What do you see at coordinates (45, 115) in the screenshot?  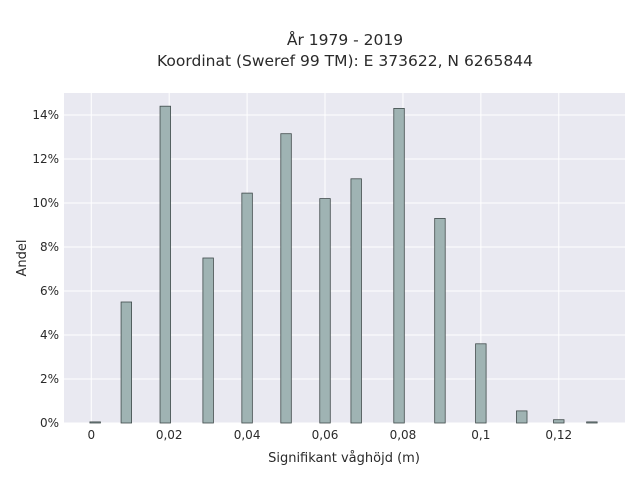 I see `y-tick-label: 14%` at bounding box center [45, 115].